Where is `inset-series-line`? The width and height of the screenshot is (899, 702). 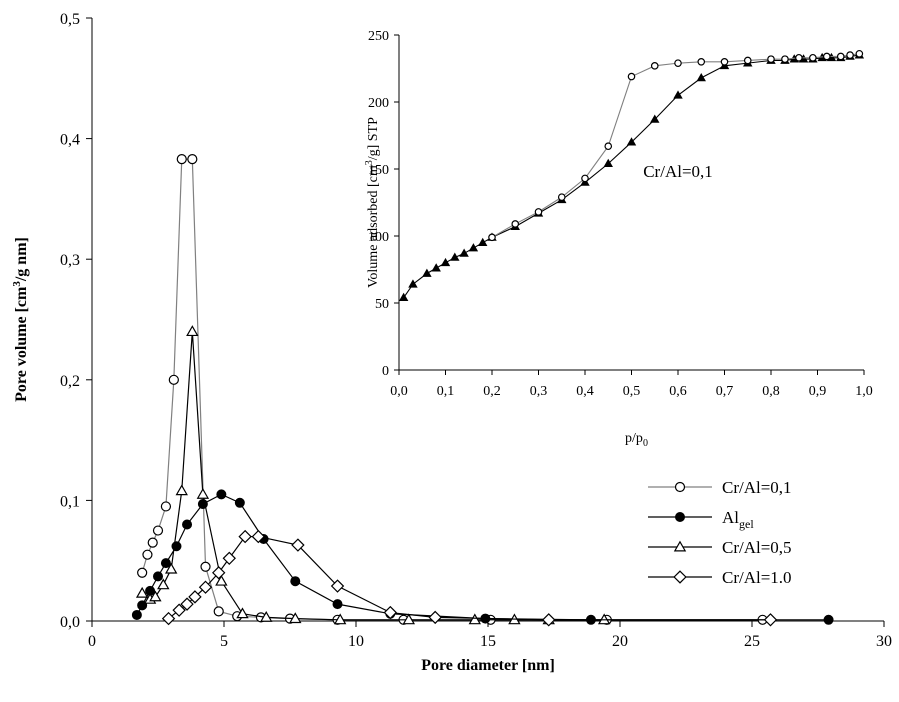 inset-series-line is located at coordinates (675, 145).